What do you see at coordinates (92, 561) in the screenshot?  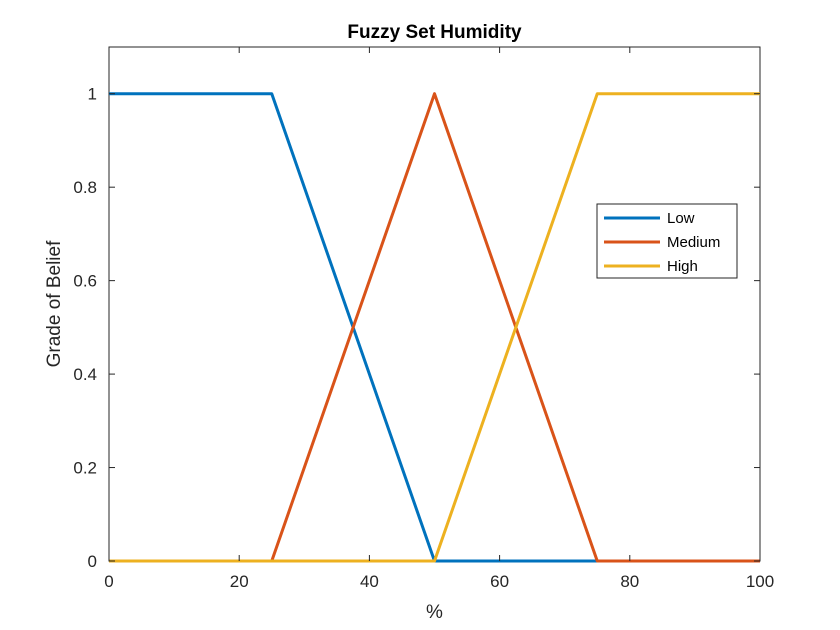 I see `y-tick-label: 0` at bounding box center [92, 561].